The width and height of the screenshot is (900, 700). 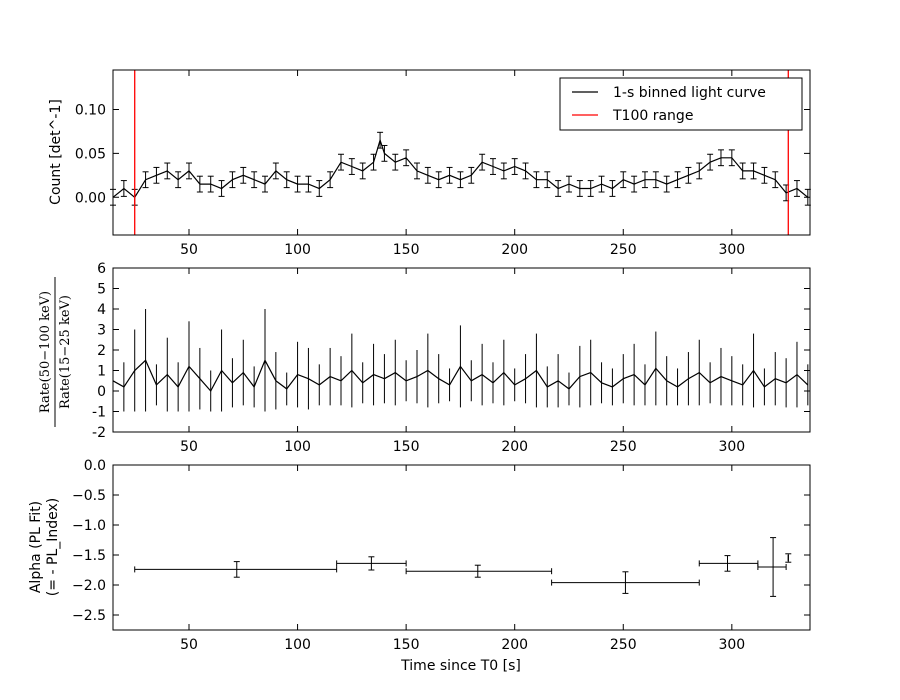 I want to click on alpha-ylabel: Alpha (PL Fit) (= - PL_Index), so click(x=44, y=547).